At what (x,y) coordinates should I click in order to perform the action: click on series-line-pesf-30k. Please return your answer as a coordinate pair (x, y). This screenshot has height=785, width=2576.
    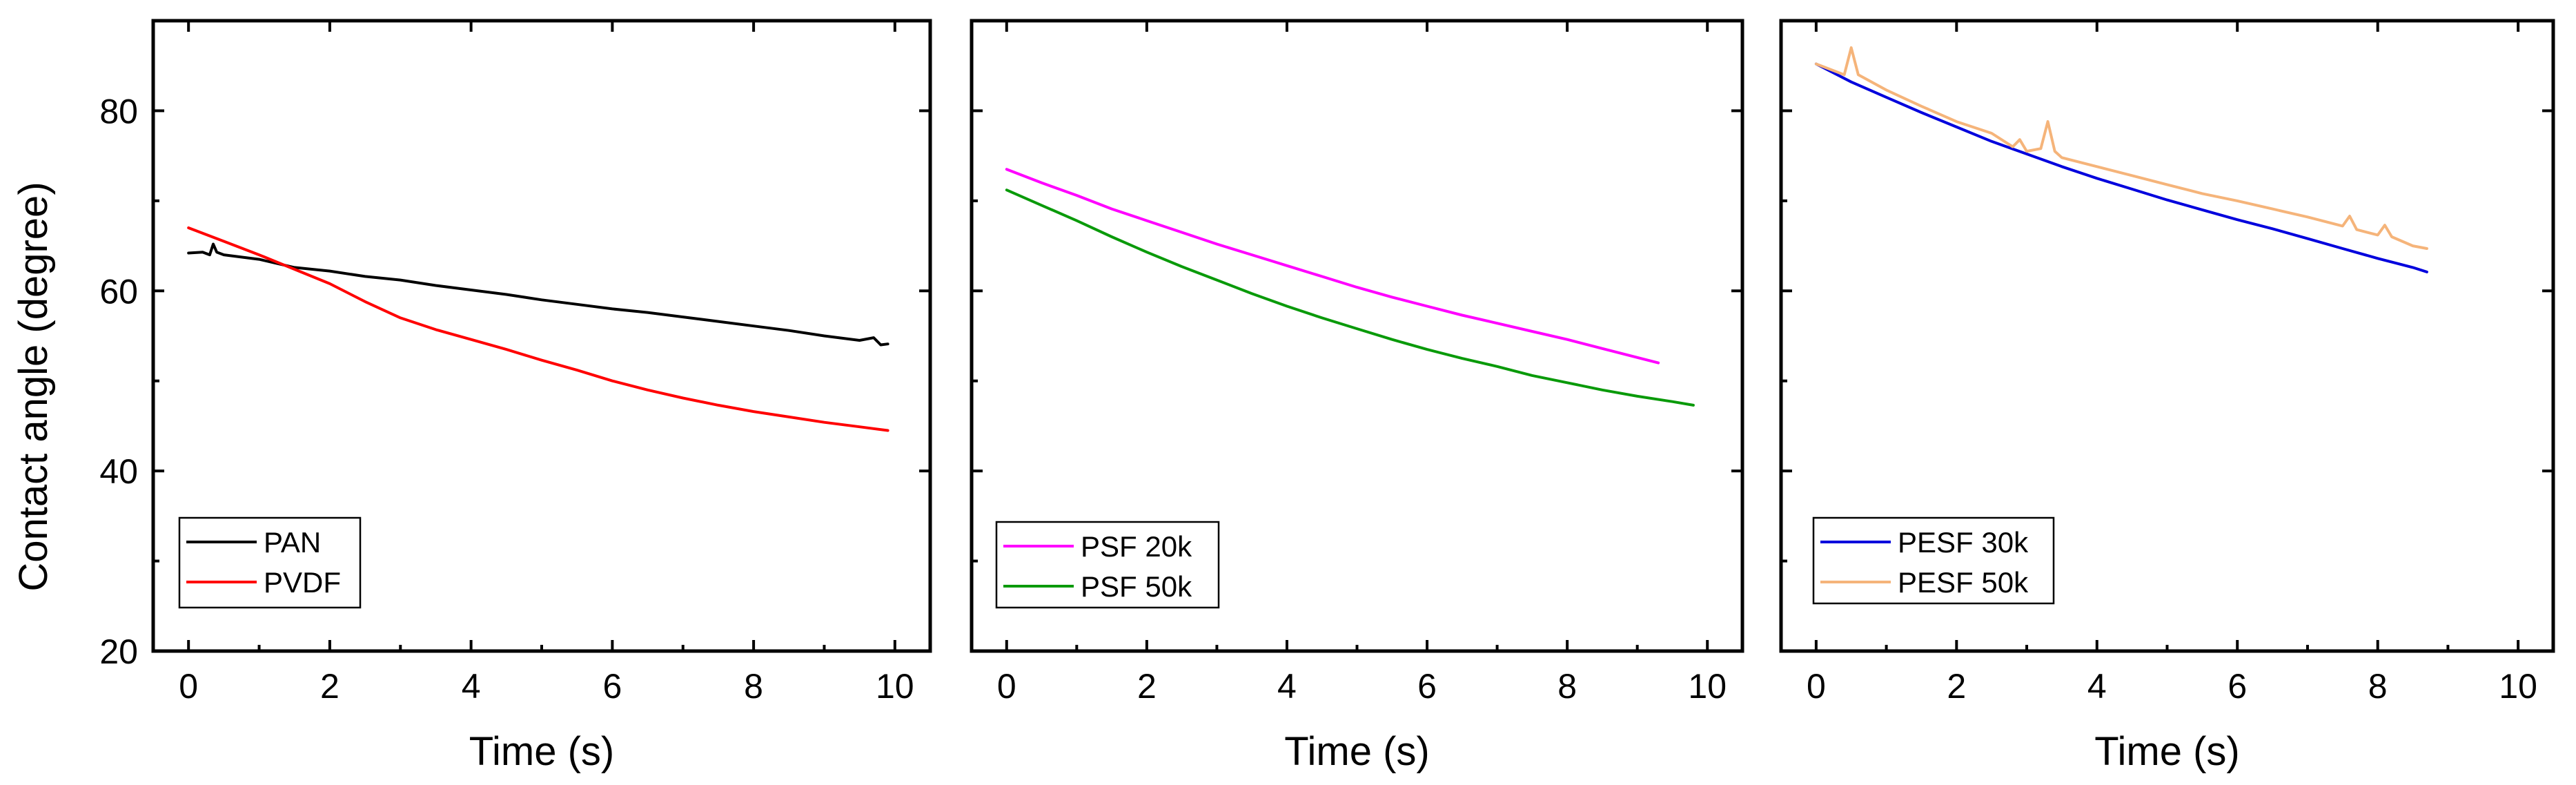
    Looking at the image, I should click on (2121, 167).